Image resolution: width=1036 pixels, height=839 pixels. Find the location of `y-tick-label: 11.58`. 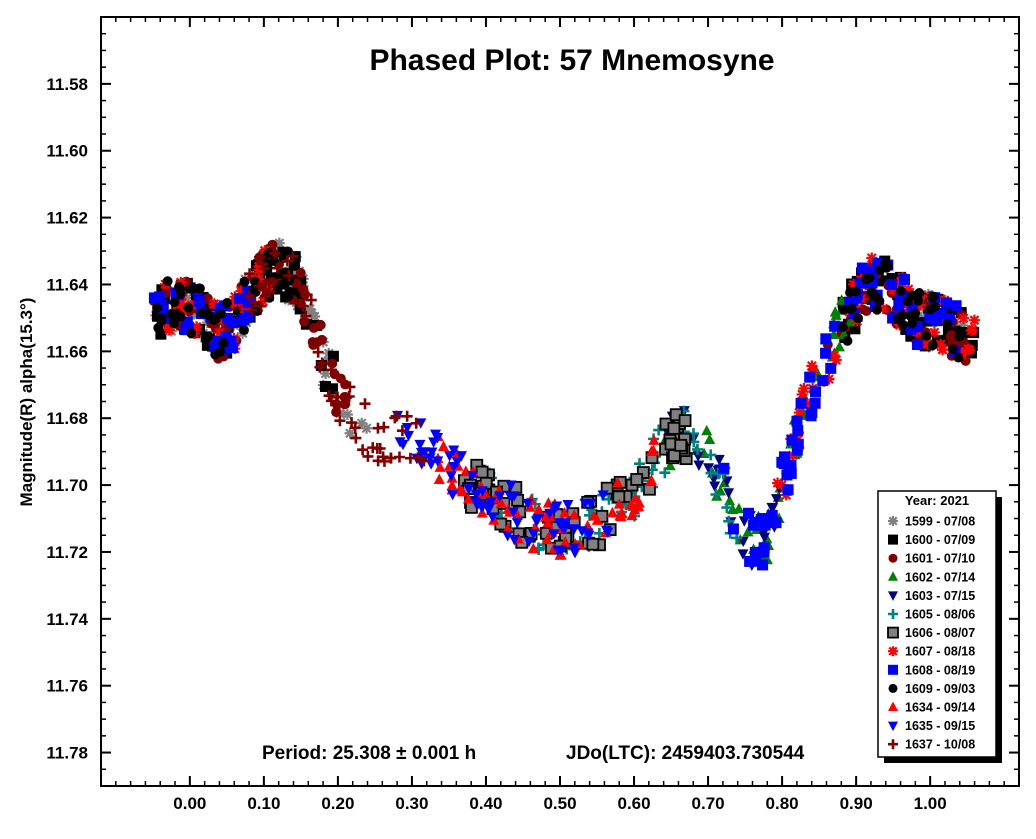

y-tick-label: 11.58 is located at coordinates (67, 84).